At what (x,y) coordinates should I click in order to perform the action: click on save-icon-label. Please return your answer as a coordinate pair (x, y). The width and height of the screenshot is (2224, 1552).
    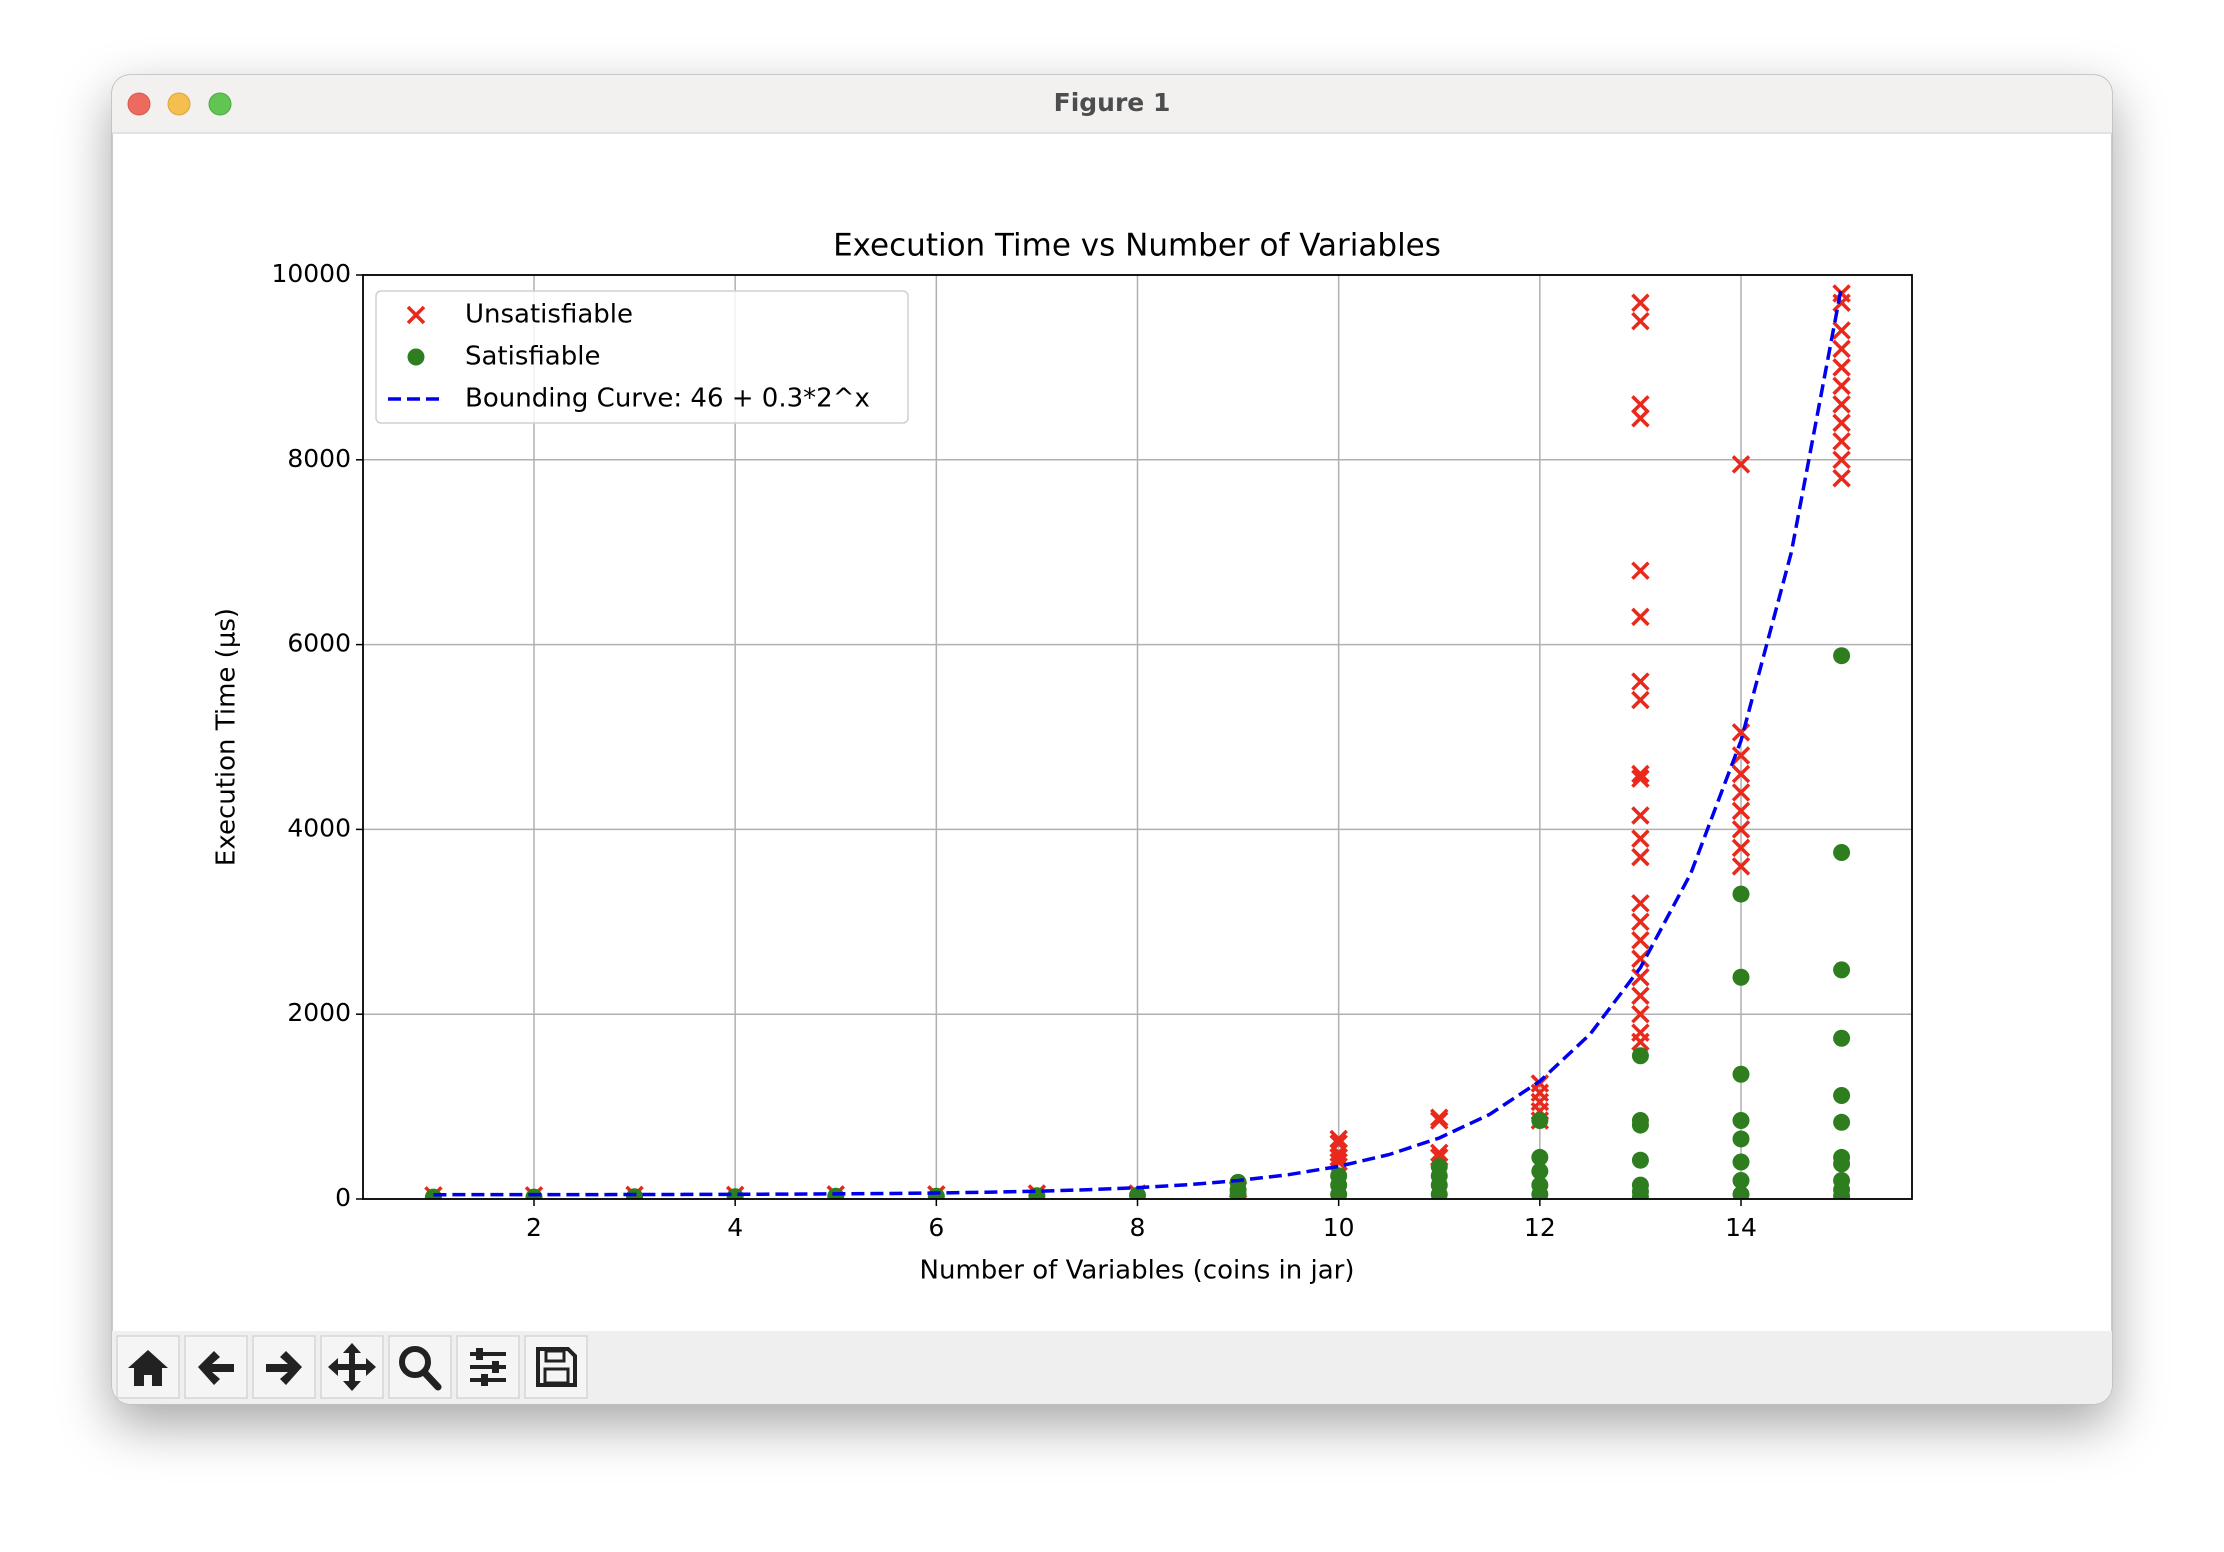
    Looking at the image, I should click on (556, 1376).